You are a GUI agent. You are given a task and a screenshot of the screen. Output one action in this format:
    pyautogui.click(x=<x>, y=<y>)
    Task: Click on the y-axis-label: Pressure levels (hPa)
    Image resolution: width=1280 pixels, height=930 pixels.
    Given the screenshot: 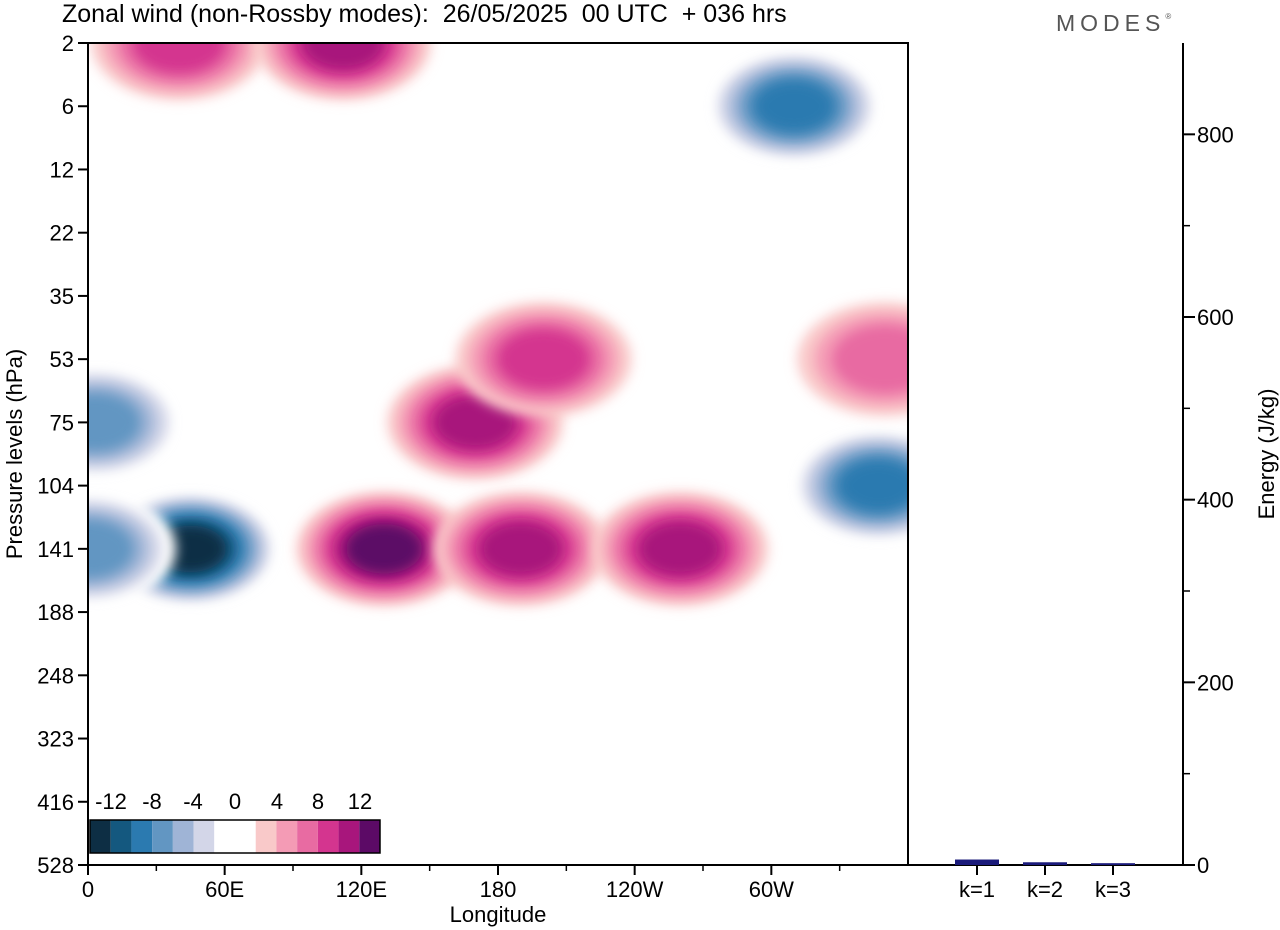 What is the action you would take?
    pyautogui.click(x=14, y=454)
    